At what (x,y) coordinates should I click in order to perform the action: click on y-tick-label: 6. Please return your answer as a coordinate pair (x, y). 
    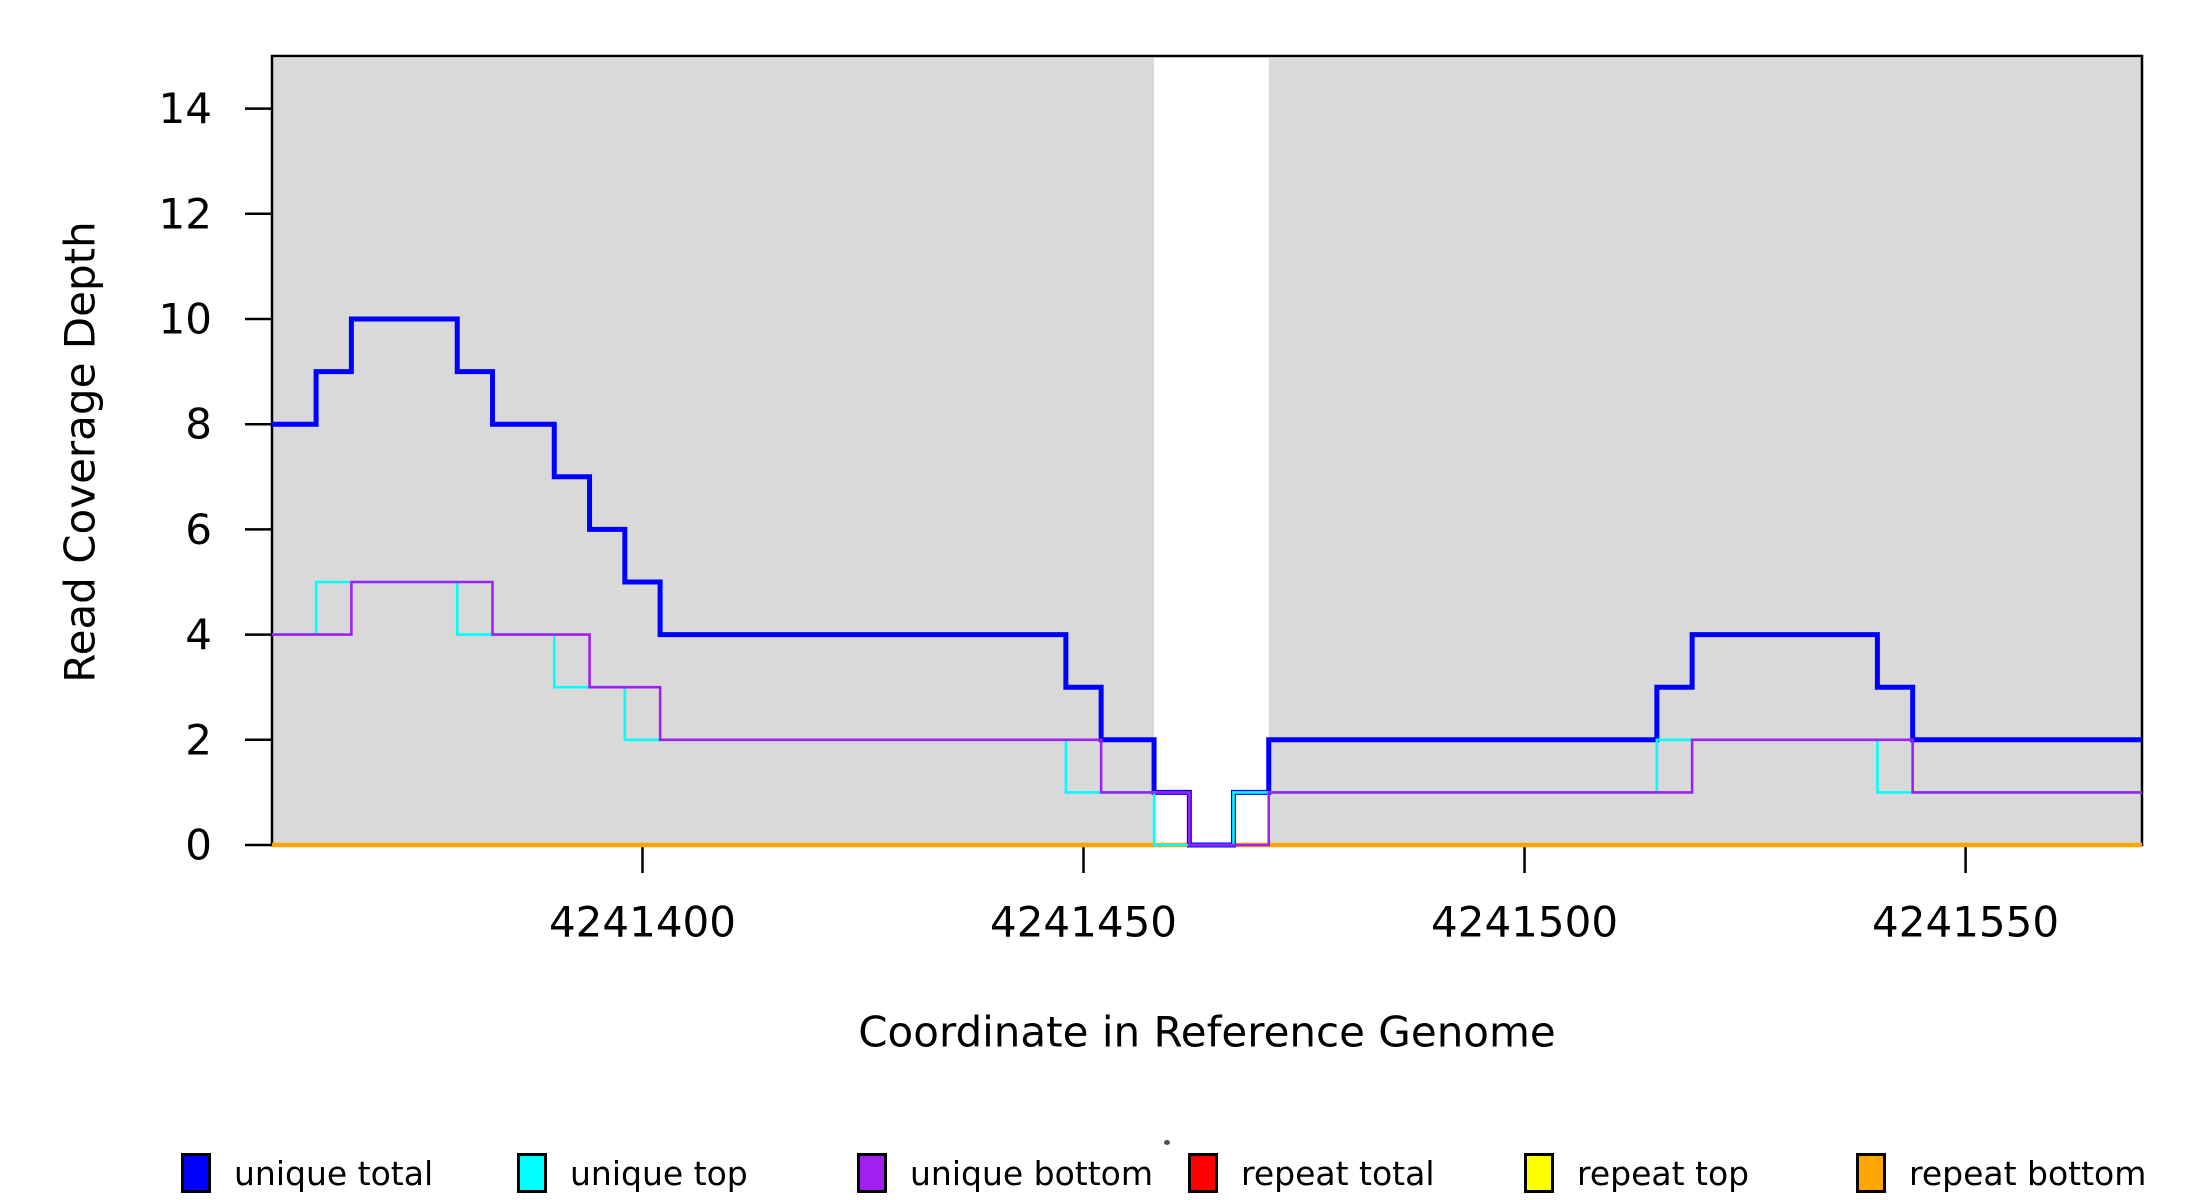
    Looking at the image, I should click on (198, 529).